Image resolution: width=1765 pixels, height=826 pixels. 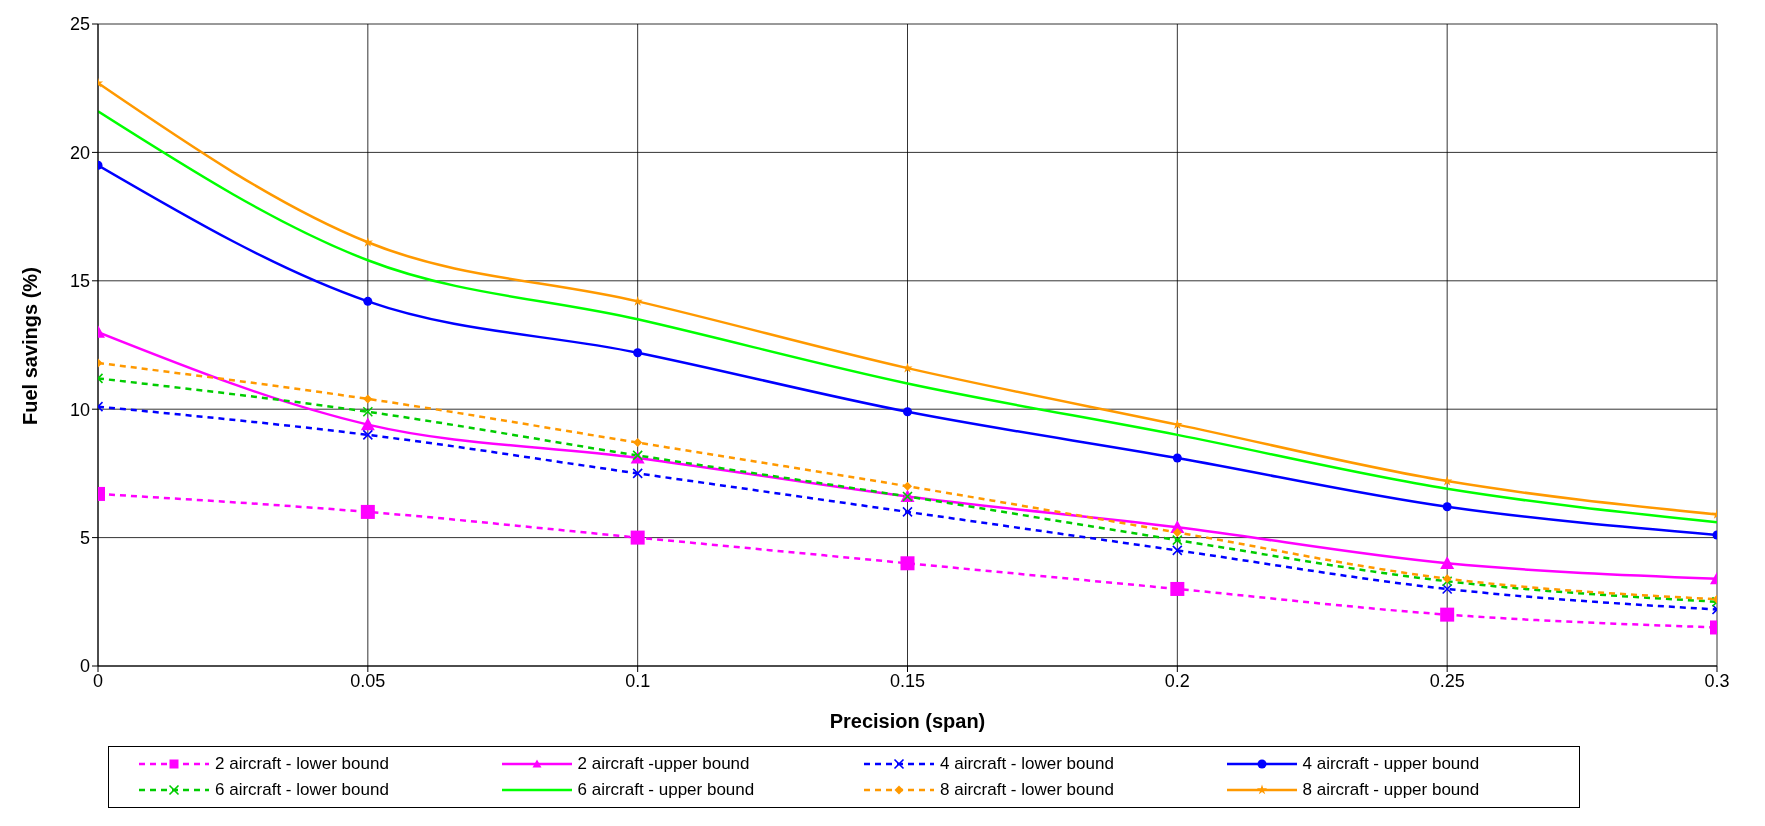 What do you see at coordinates (79, 152) in the screenshot?
I see `y-tick-label: 20` at bounding box center [79, 152].